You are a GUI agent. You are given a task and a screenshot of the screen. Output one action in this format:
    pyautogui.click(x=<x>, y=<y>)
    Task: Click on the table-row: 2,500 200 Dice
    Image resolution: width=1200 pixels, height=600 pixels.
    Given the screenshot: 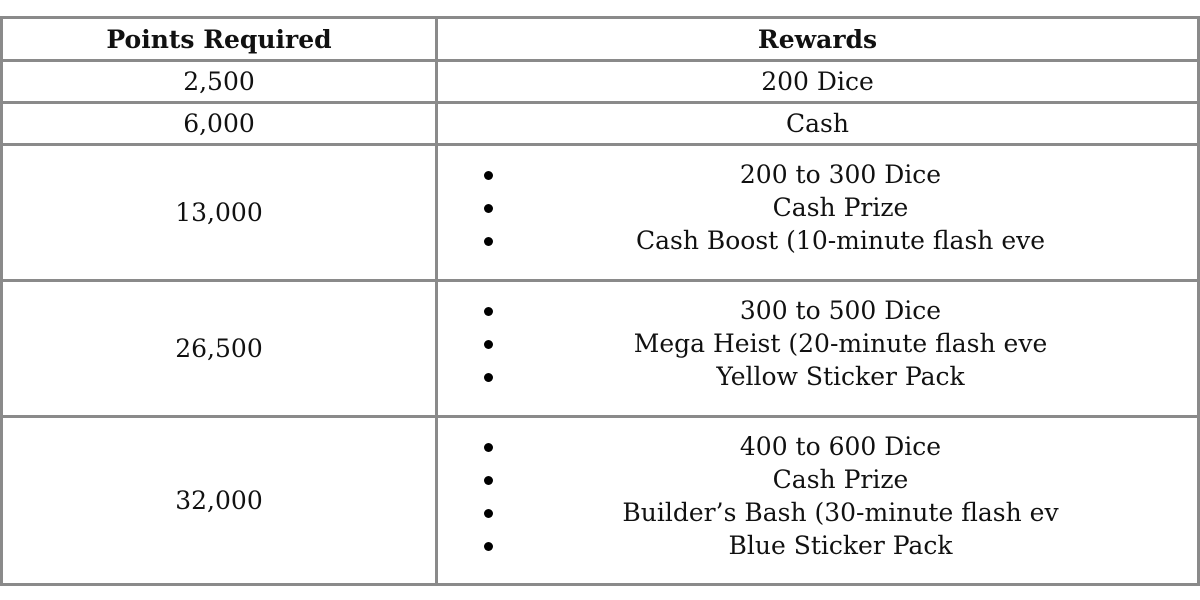 What is the action you would take?
    pyautogui.click(x=600, y=81)
    